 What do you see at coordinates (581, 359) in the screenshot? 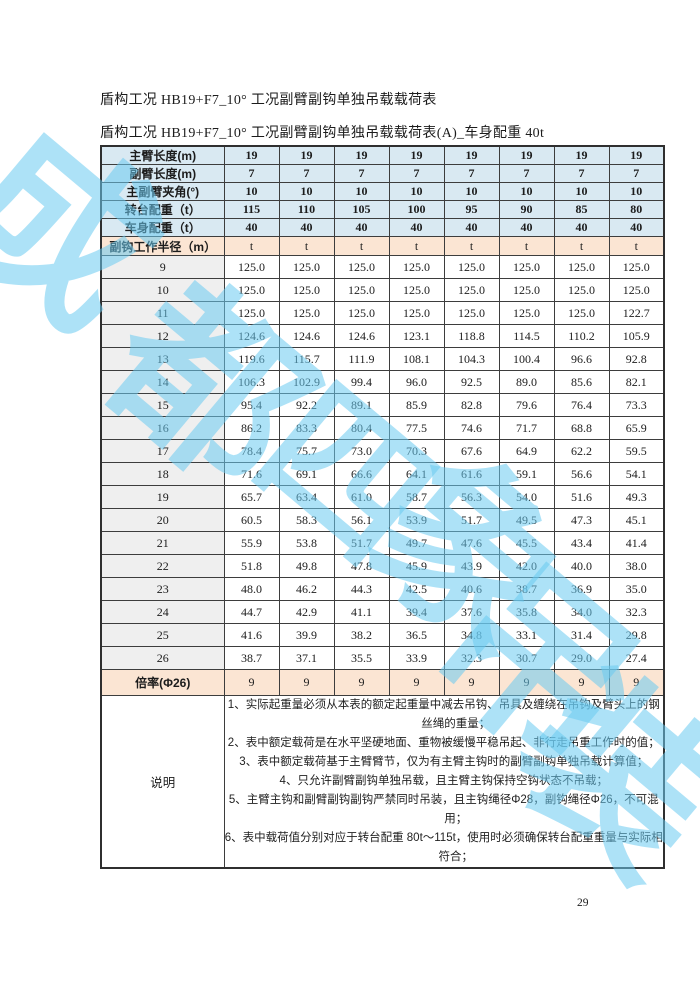
I see `load-value-cell: 96.6` at bounding box center [581, 359].